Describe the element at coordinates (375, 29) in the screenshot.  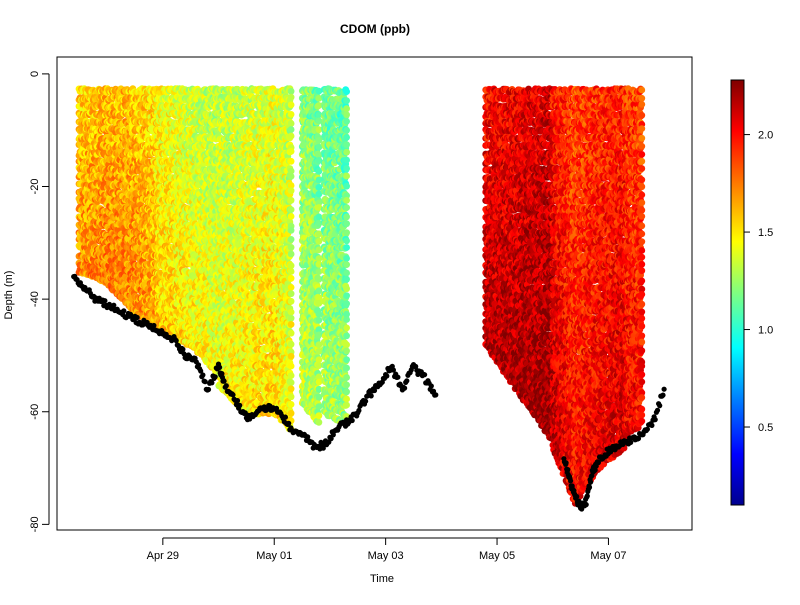
I see `chart-title: CDOM (ppb)` at that location.